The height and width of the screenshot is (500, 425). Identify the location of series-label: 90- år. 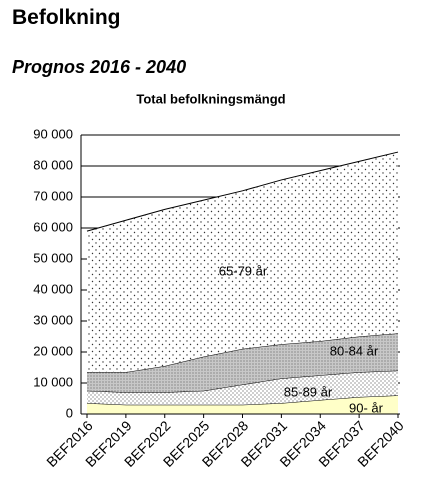
(366, 407).